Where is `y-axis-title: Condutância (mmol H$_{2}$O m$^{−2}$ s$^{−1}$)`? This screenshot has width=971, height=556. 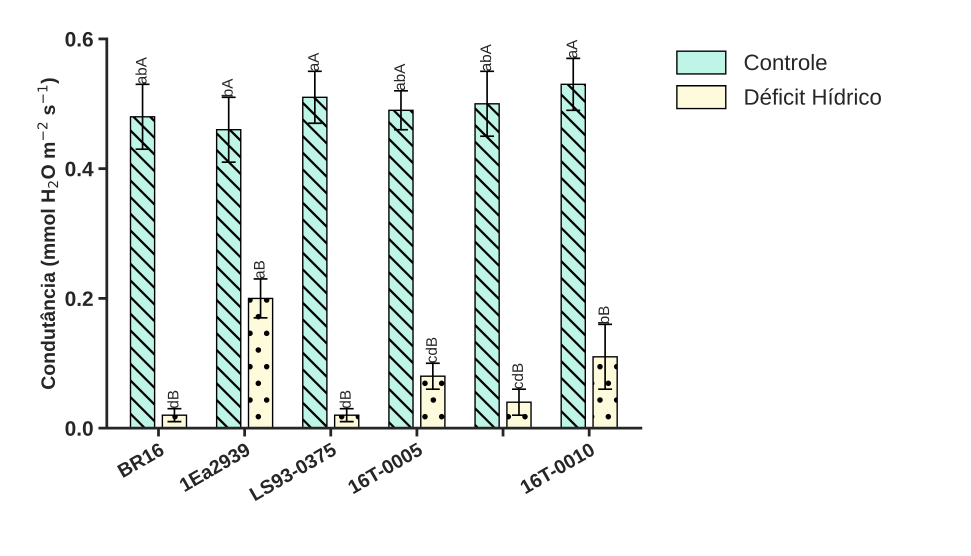 y-axis-title: Condutância (mmol H$_{2}$O m$^{−2}$ s$^{−1}$) is located at coordinates (48, 233).